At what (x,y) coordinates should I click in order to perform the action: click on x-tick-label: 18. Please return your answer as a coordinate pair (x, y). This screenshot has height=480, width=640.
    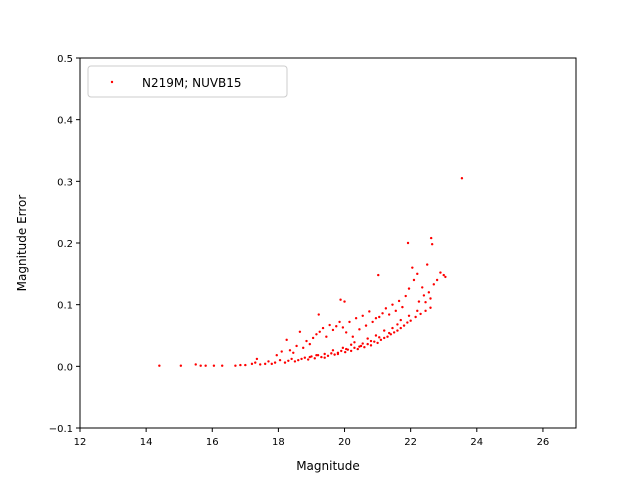
    Looking at the image, I should click on (278, 442).